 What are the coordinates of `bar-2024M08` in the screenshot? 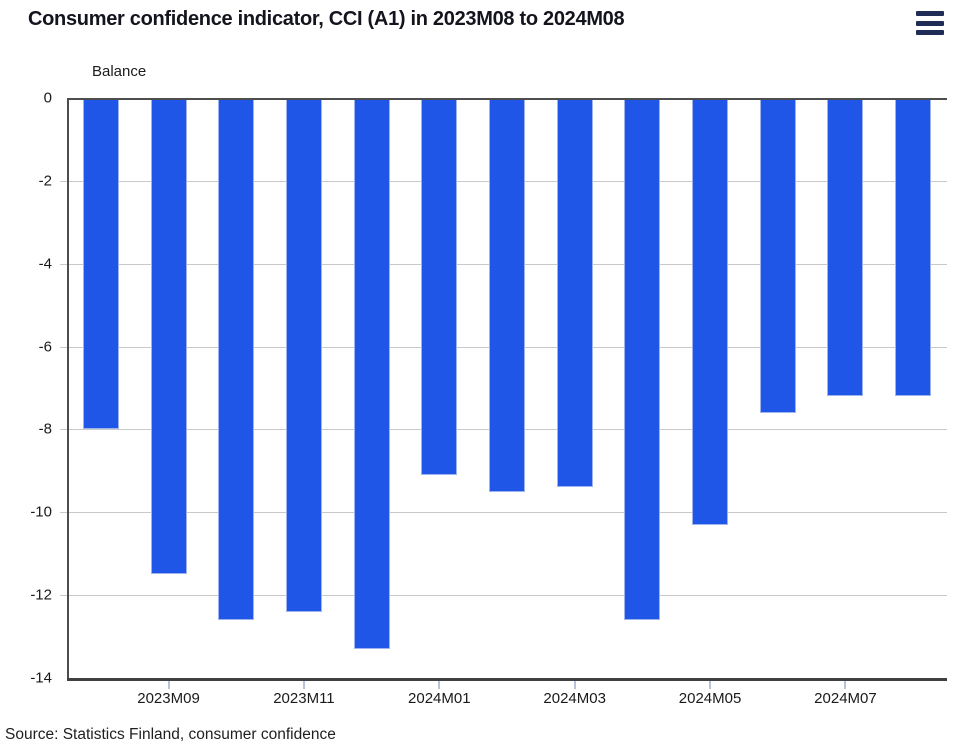 It's located at (913, 248).